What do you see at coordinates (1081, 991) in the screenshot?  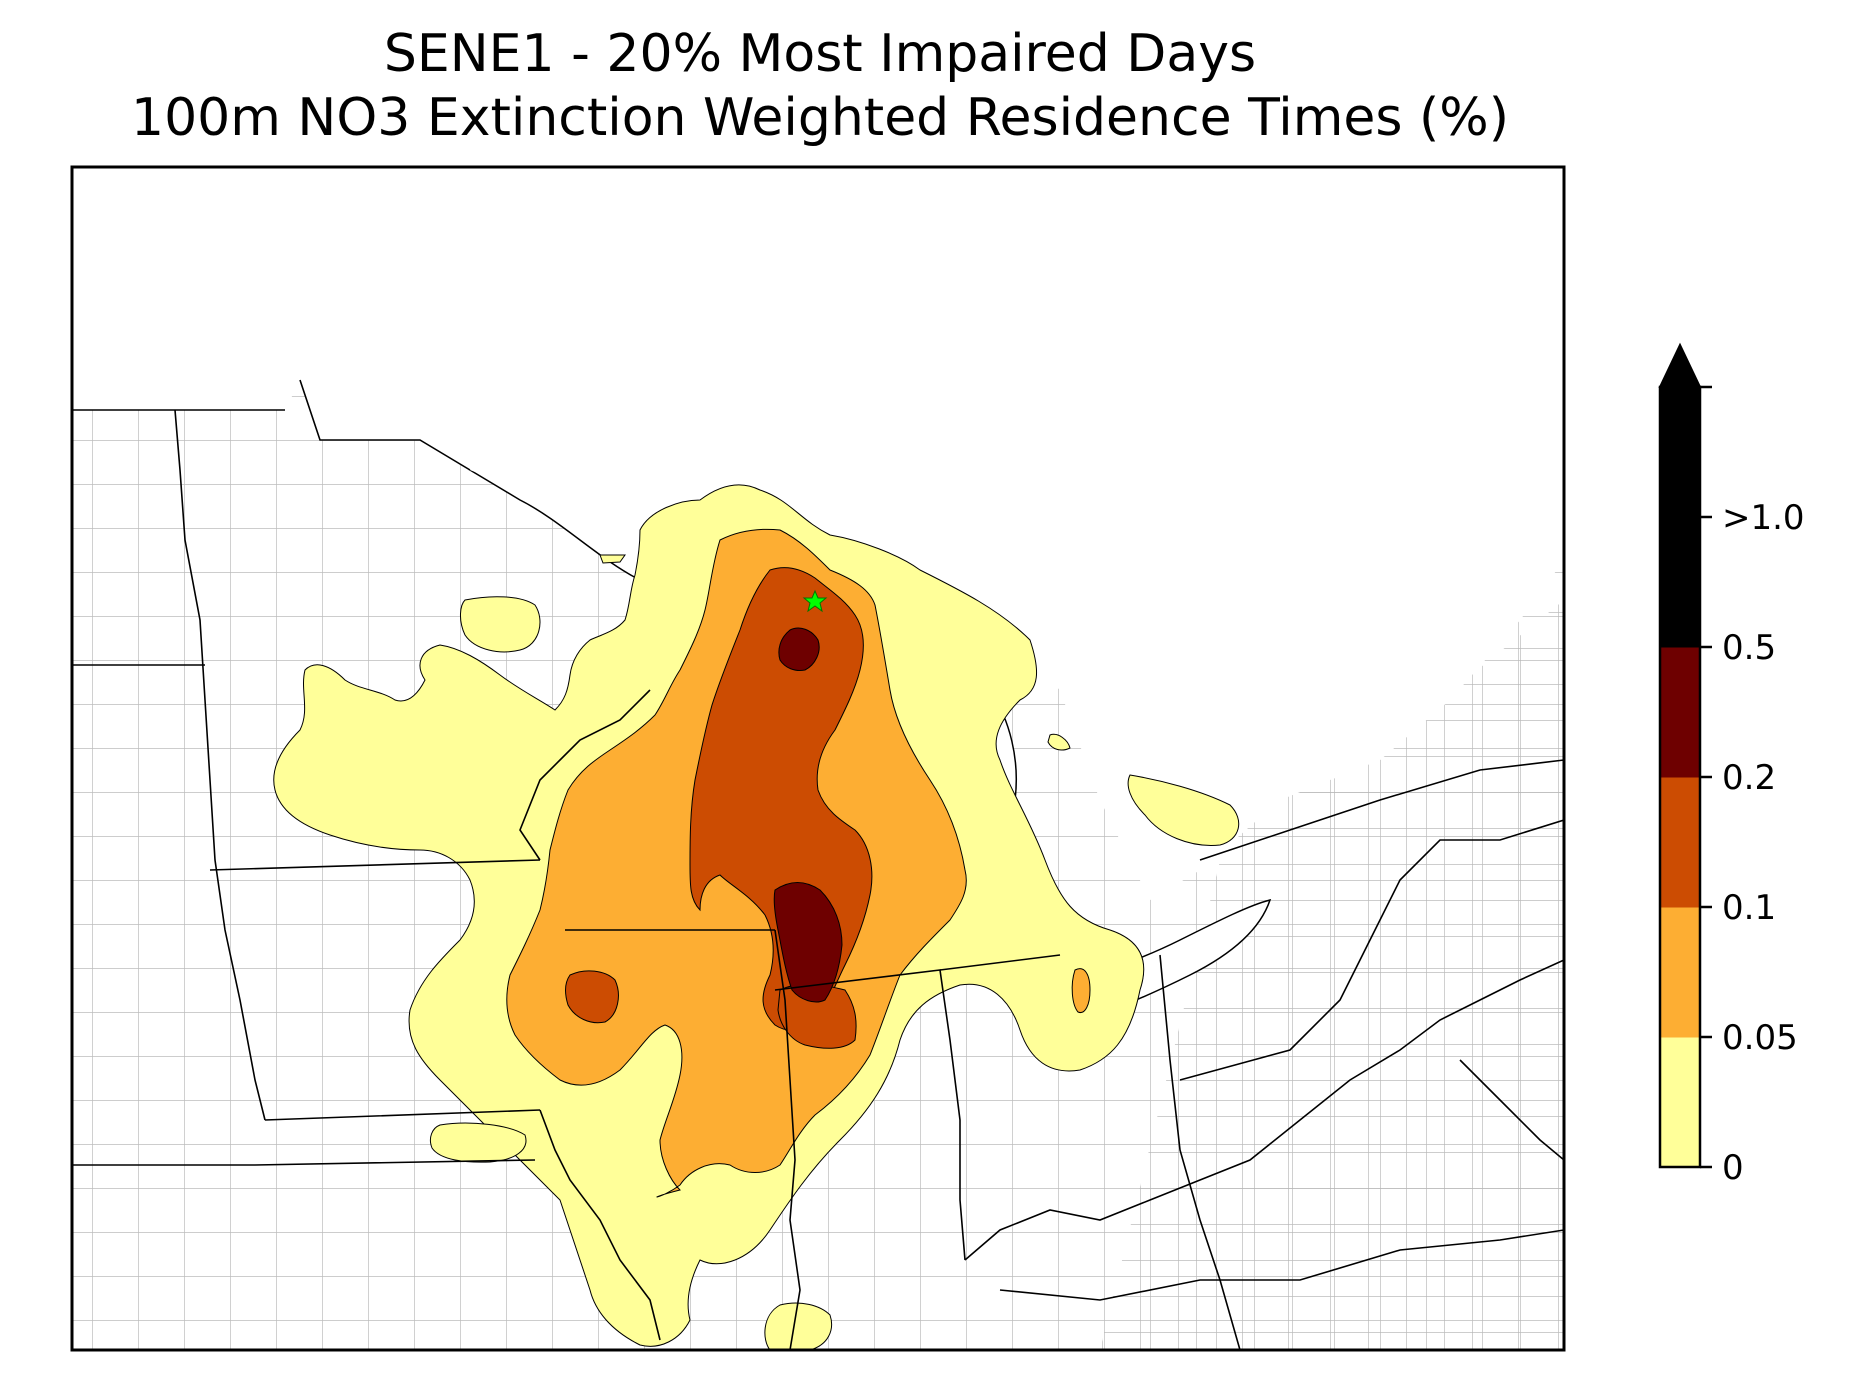 I see `contour-0.1-east` at bounding box center [1081, 991].